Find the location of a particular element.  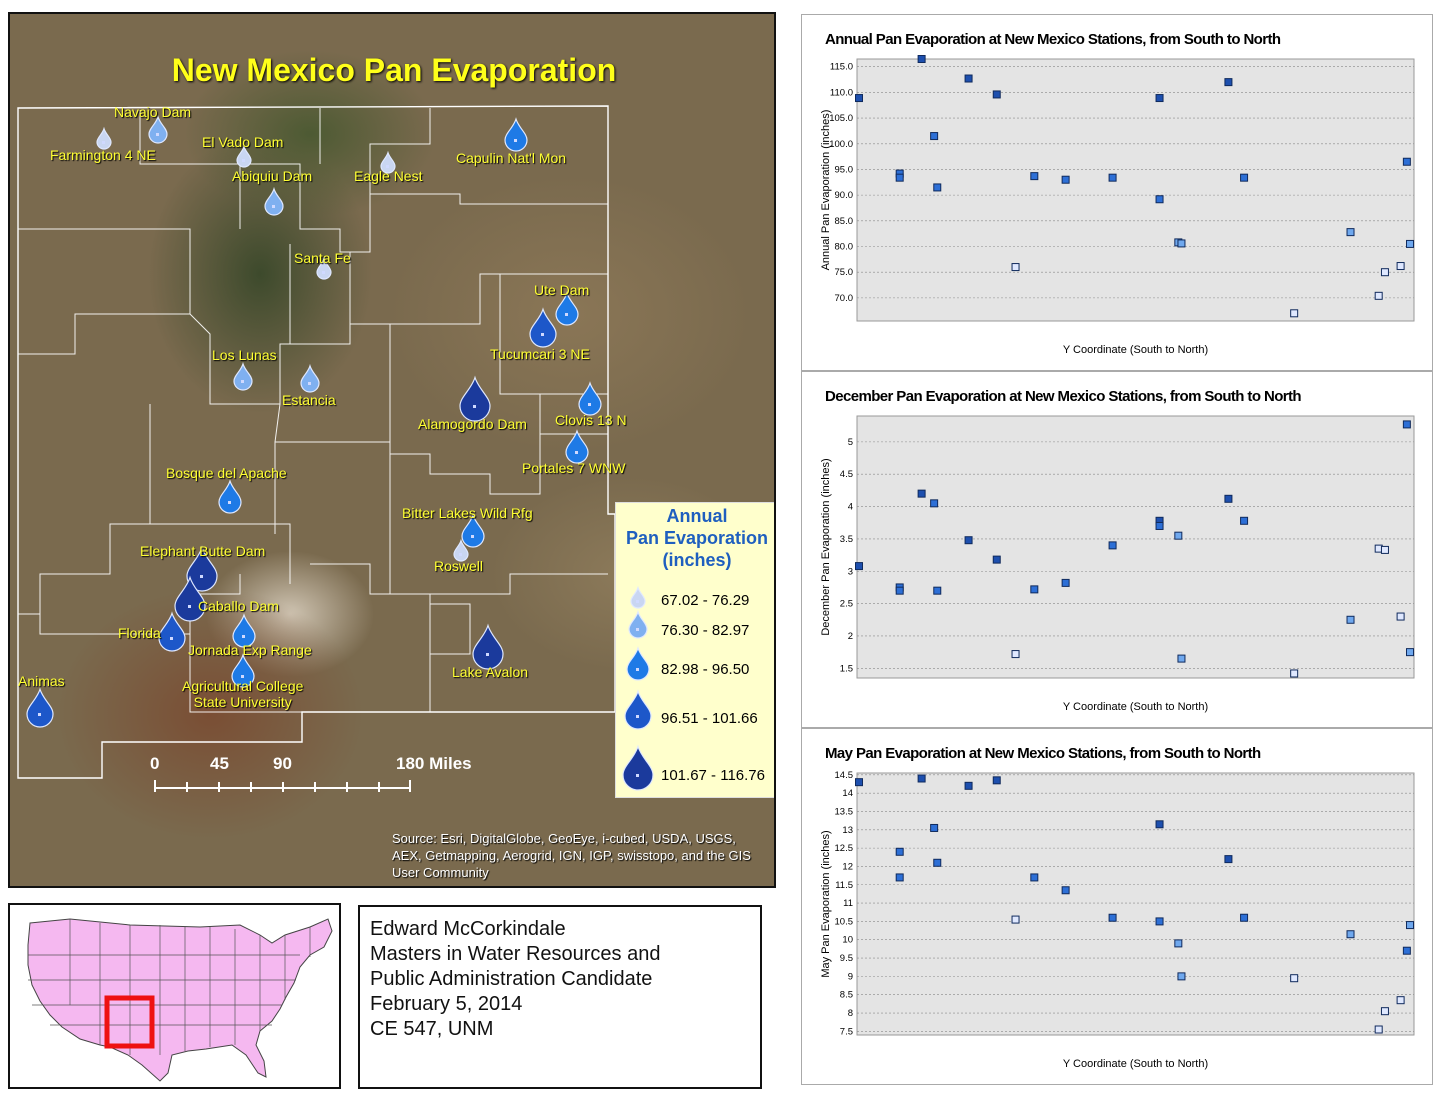

station-marker-capulin-nat-l-mon is located at coordinates (516, 134).